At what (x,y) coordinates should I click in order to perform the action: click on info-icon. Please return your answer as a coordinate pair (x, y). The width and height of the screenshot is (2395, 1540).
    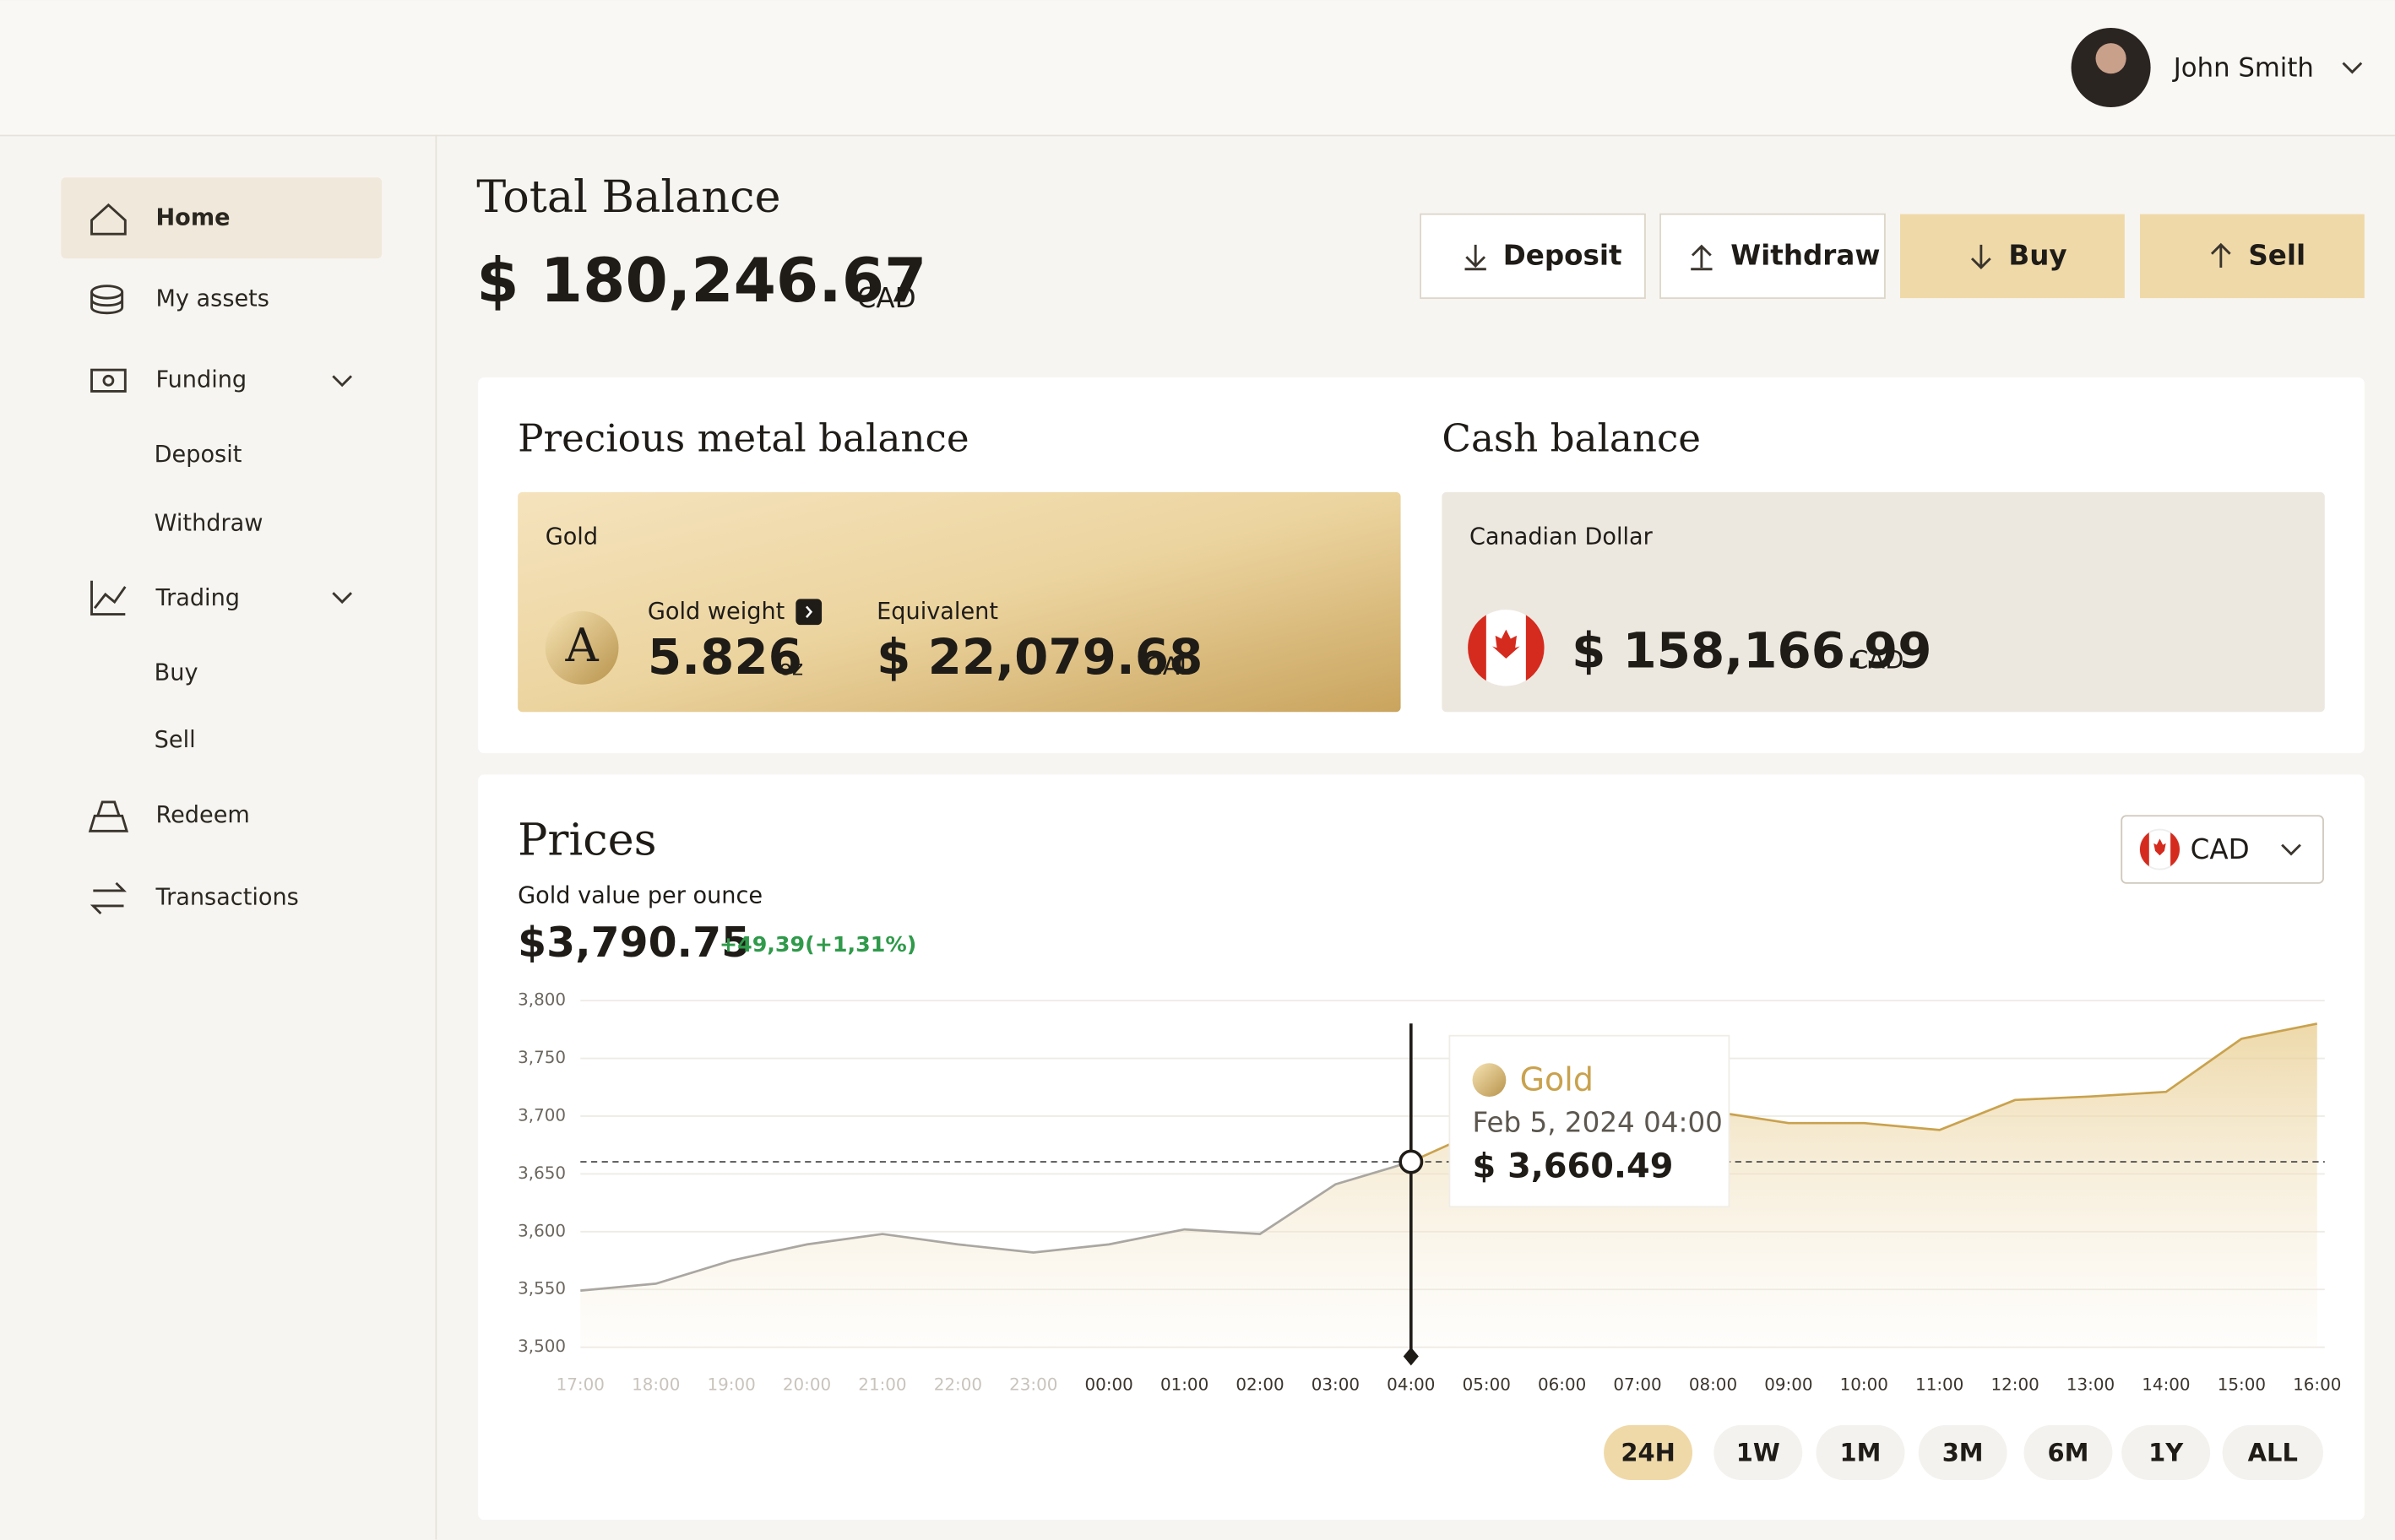
    Looking at the image, I should click on (809, 612).